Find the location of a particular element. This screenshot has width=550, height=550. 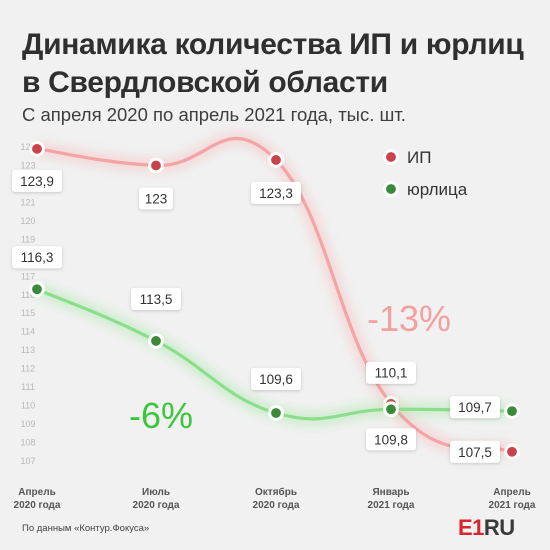

data-label-legal: 113,5 is located at coordinates (156, 298).